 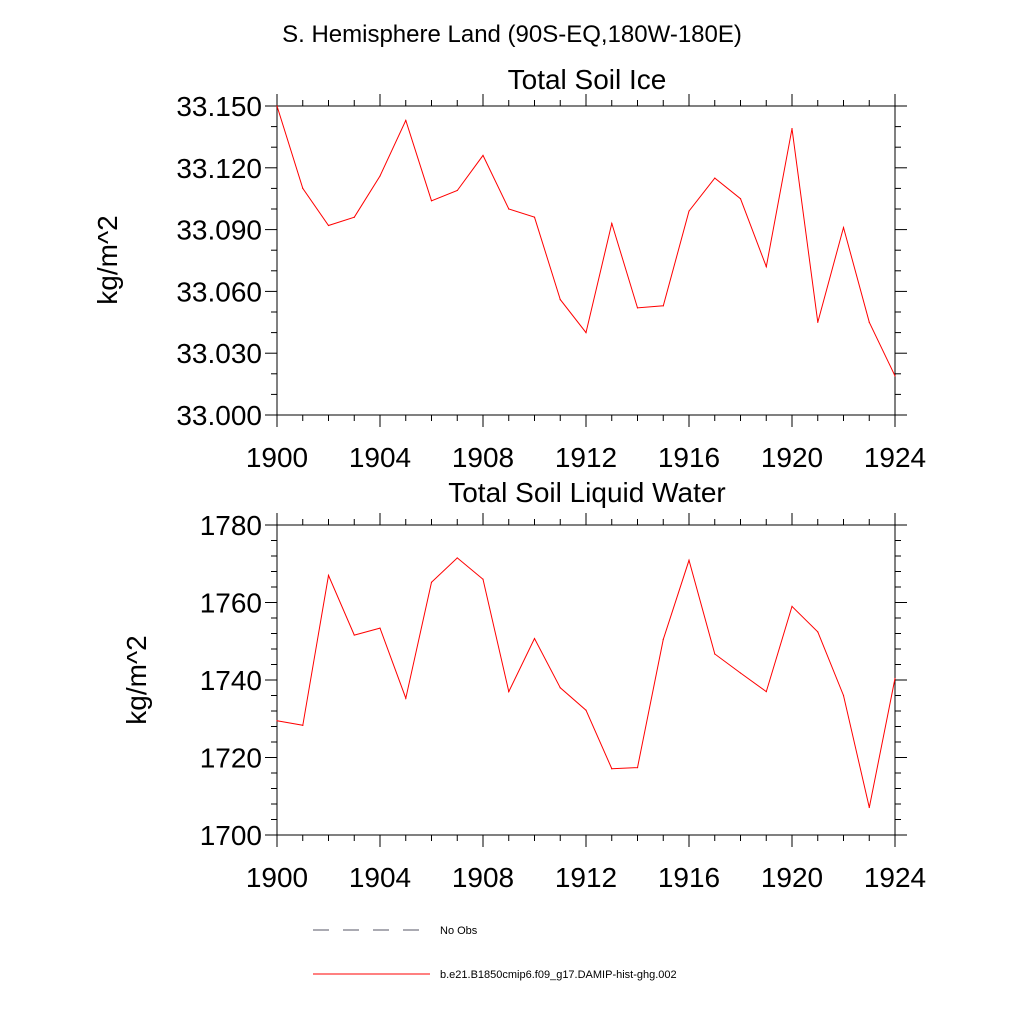 What do you see at coordinates (459, 931) in the screenshot?
I see `legend-label-no-obs: No Obs` at bounding box center [459, 931].